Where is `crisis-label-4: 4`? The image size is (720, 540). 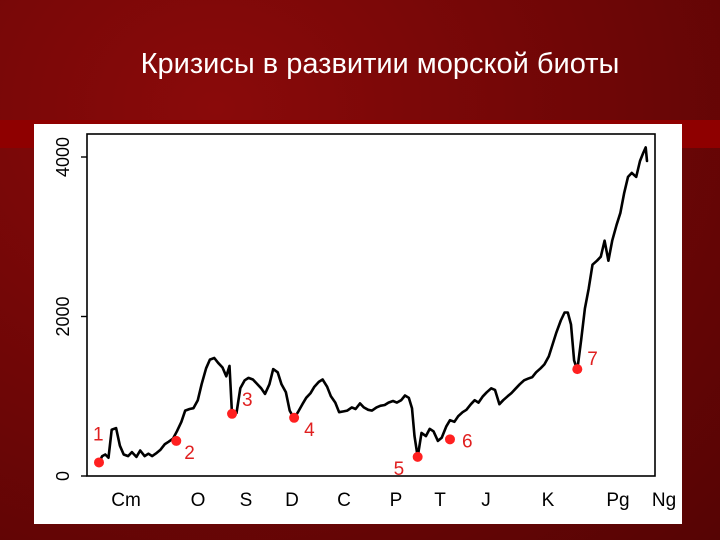
crisis-label-4: 4 is located at coordinates (309, 430).